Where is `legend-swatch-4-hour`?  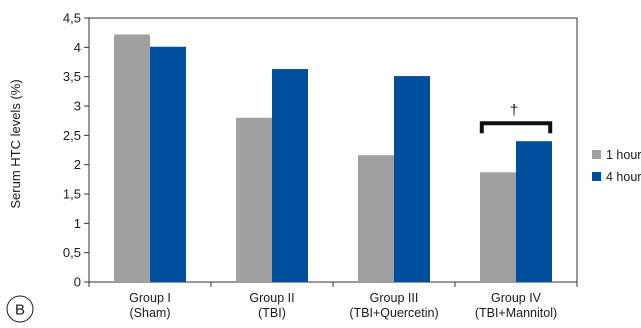 legend-swatch-4-hour is located at coordinates (596, 176).